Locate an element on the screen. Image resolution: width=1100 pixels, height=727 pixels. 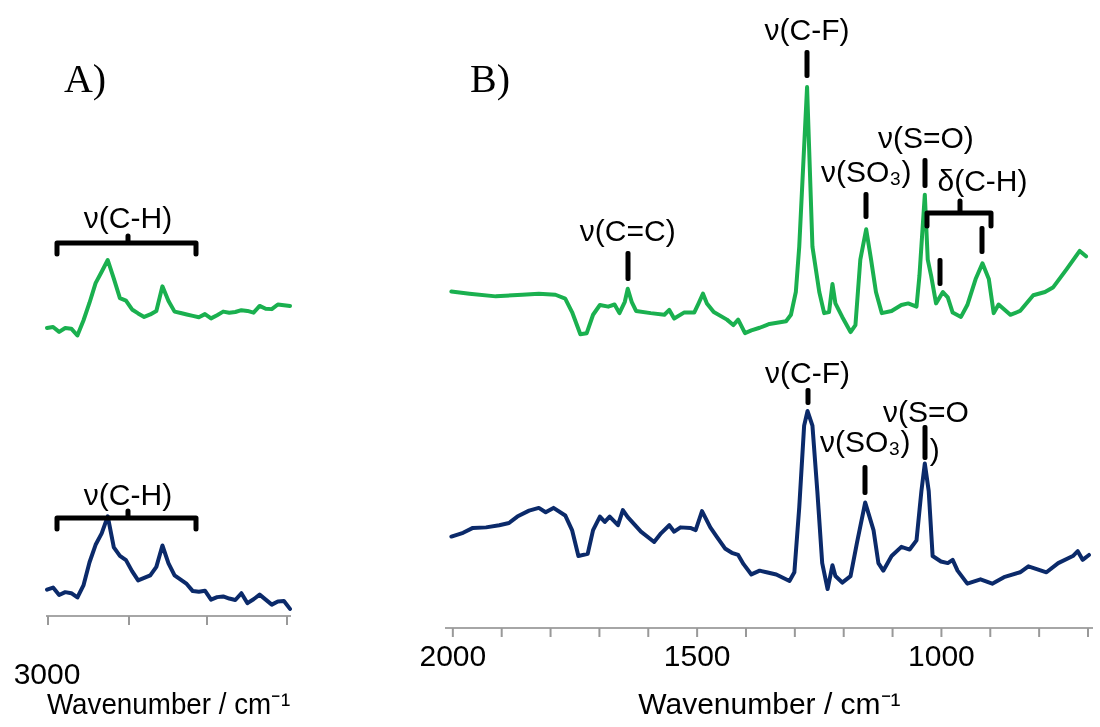
x-tick-label: 2000 is located at coordinates (453, 656).